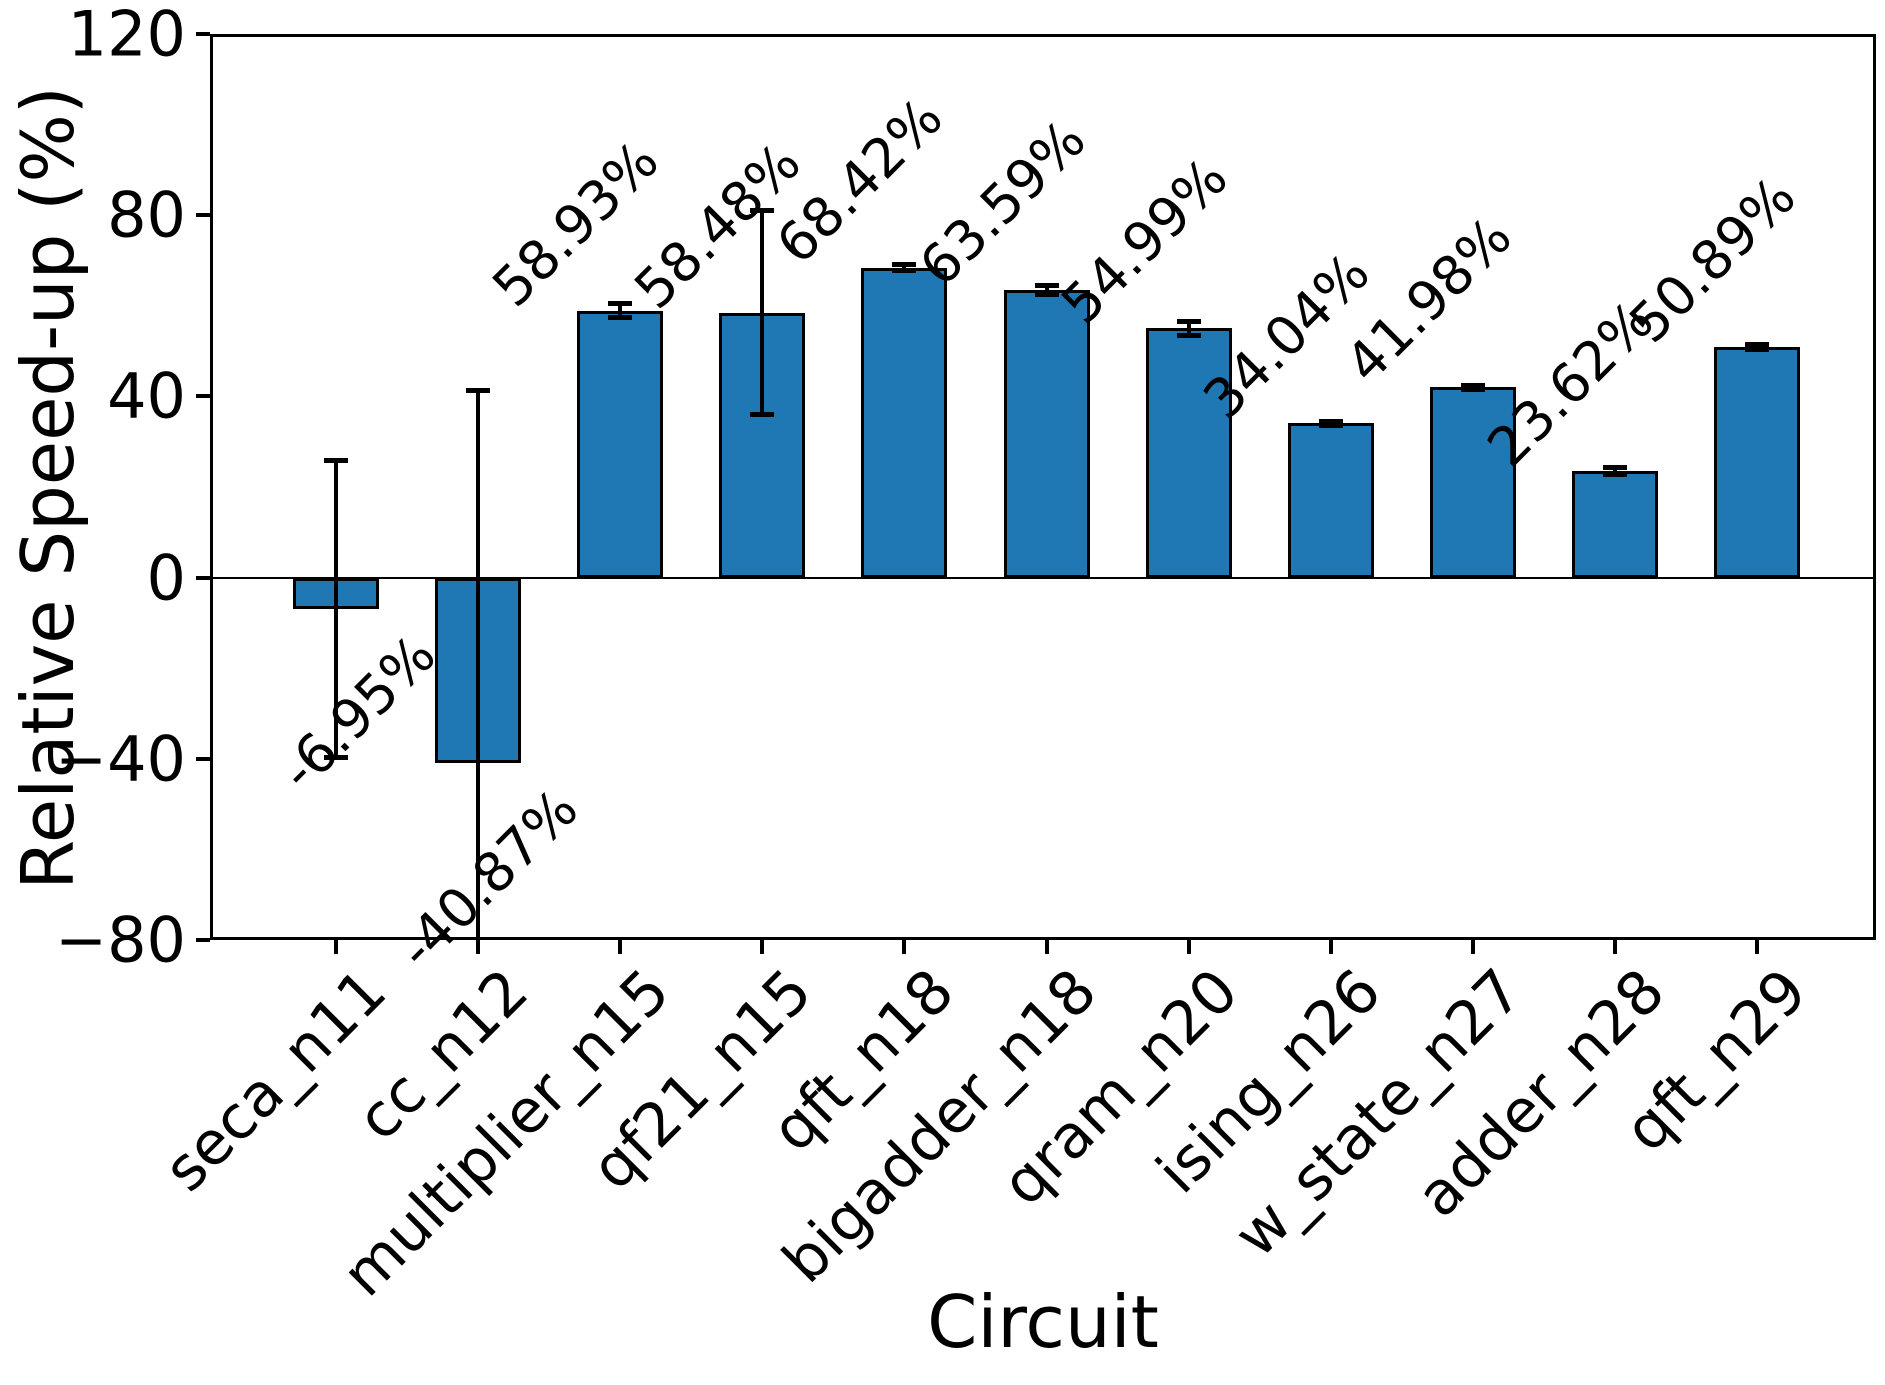  Describe the element at coordinates (146, 215) in the screenshot. I see `y-tick-label: 80` at that location.